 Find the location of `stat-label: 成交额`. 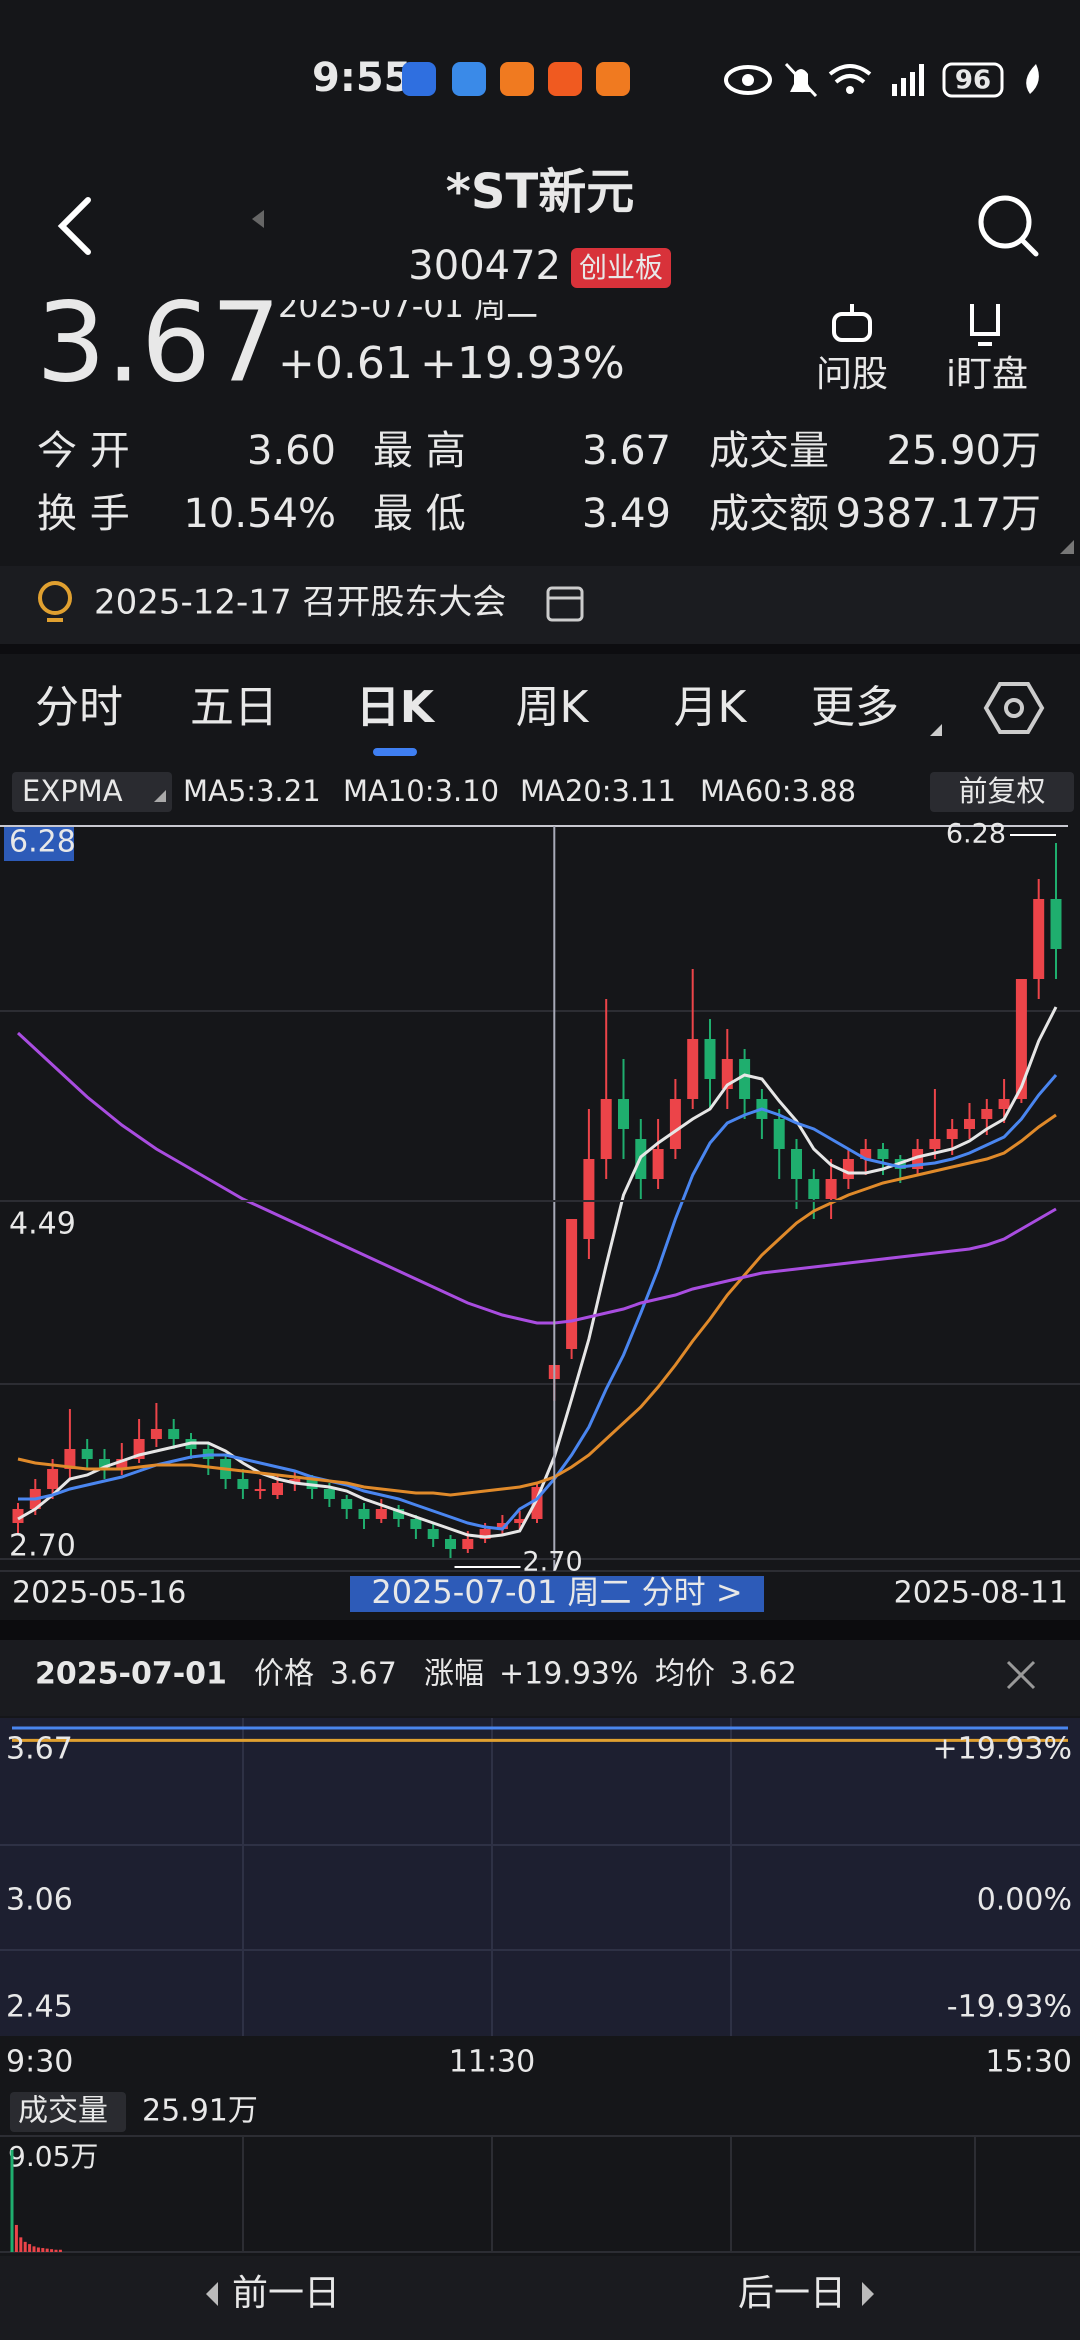

stat-label: 成交额 is located at coordinates (769, 514).